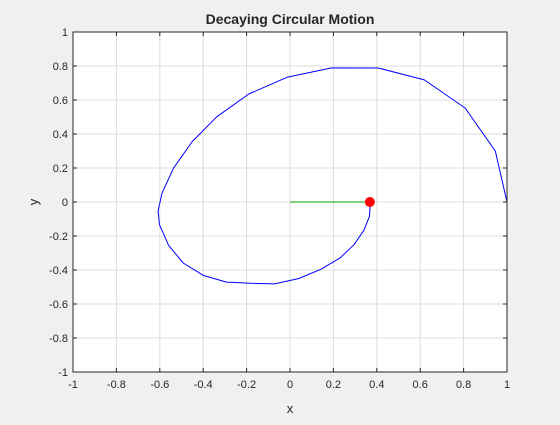  Describe the element at coordinates (203, 385) in the screenshot. I see `x-tick-label: -0.4` at that location.